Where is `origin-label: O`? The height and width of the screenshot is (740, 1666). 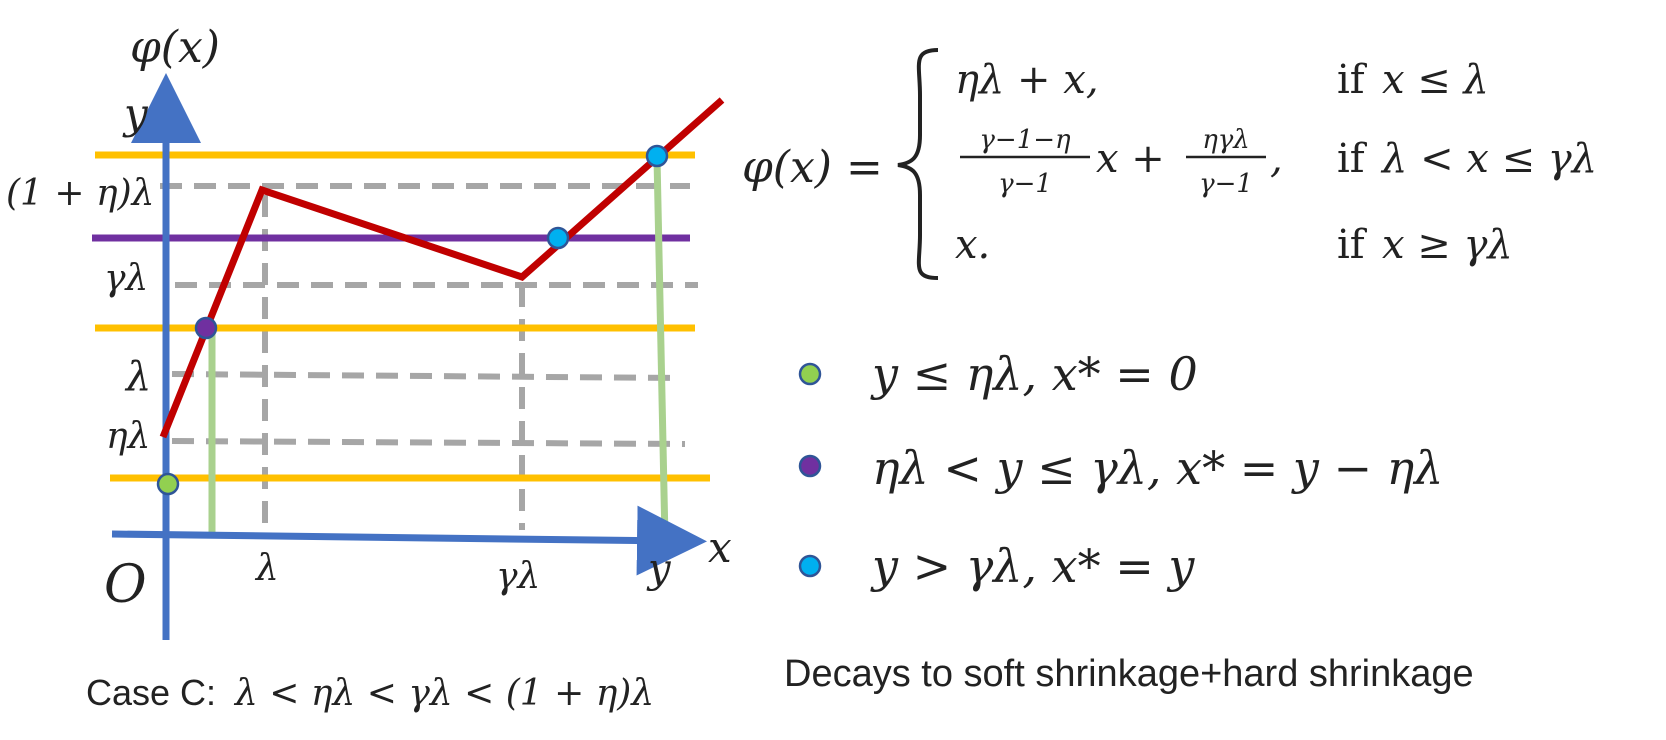 origin-label: O is located at coordinates (125, 585).